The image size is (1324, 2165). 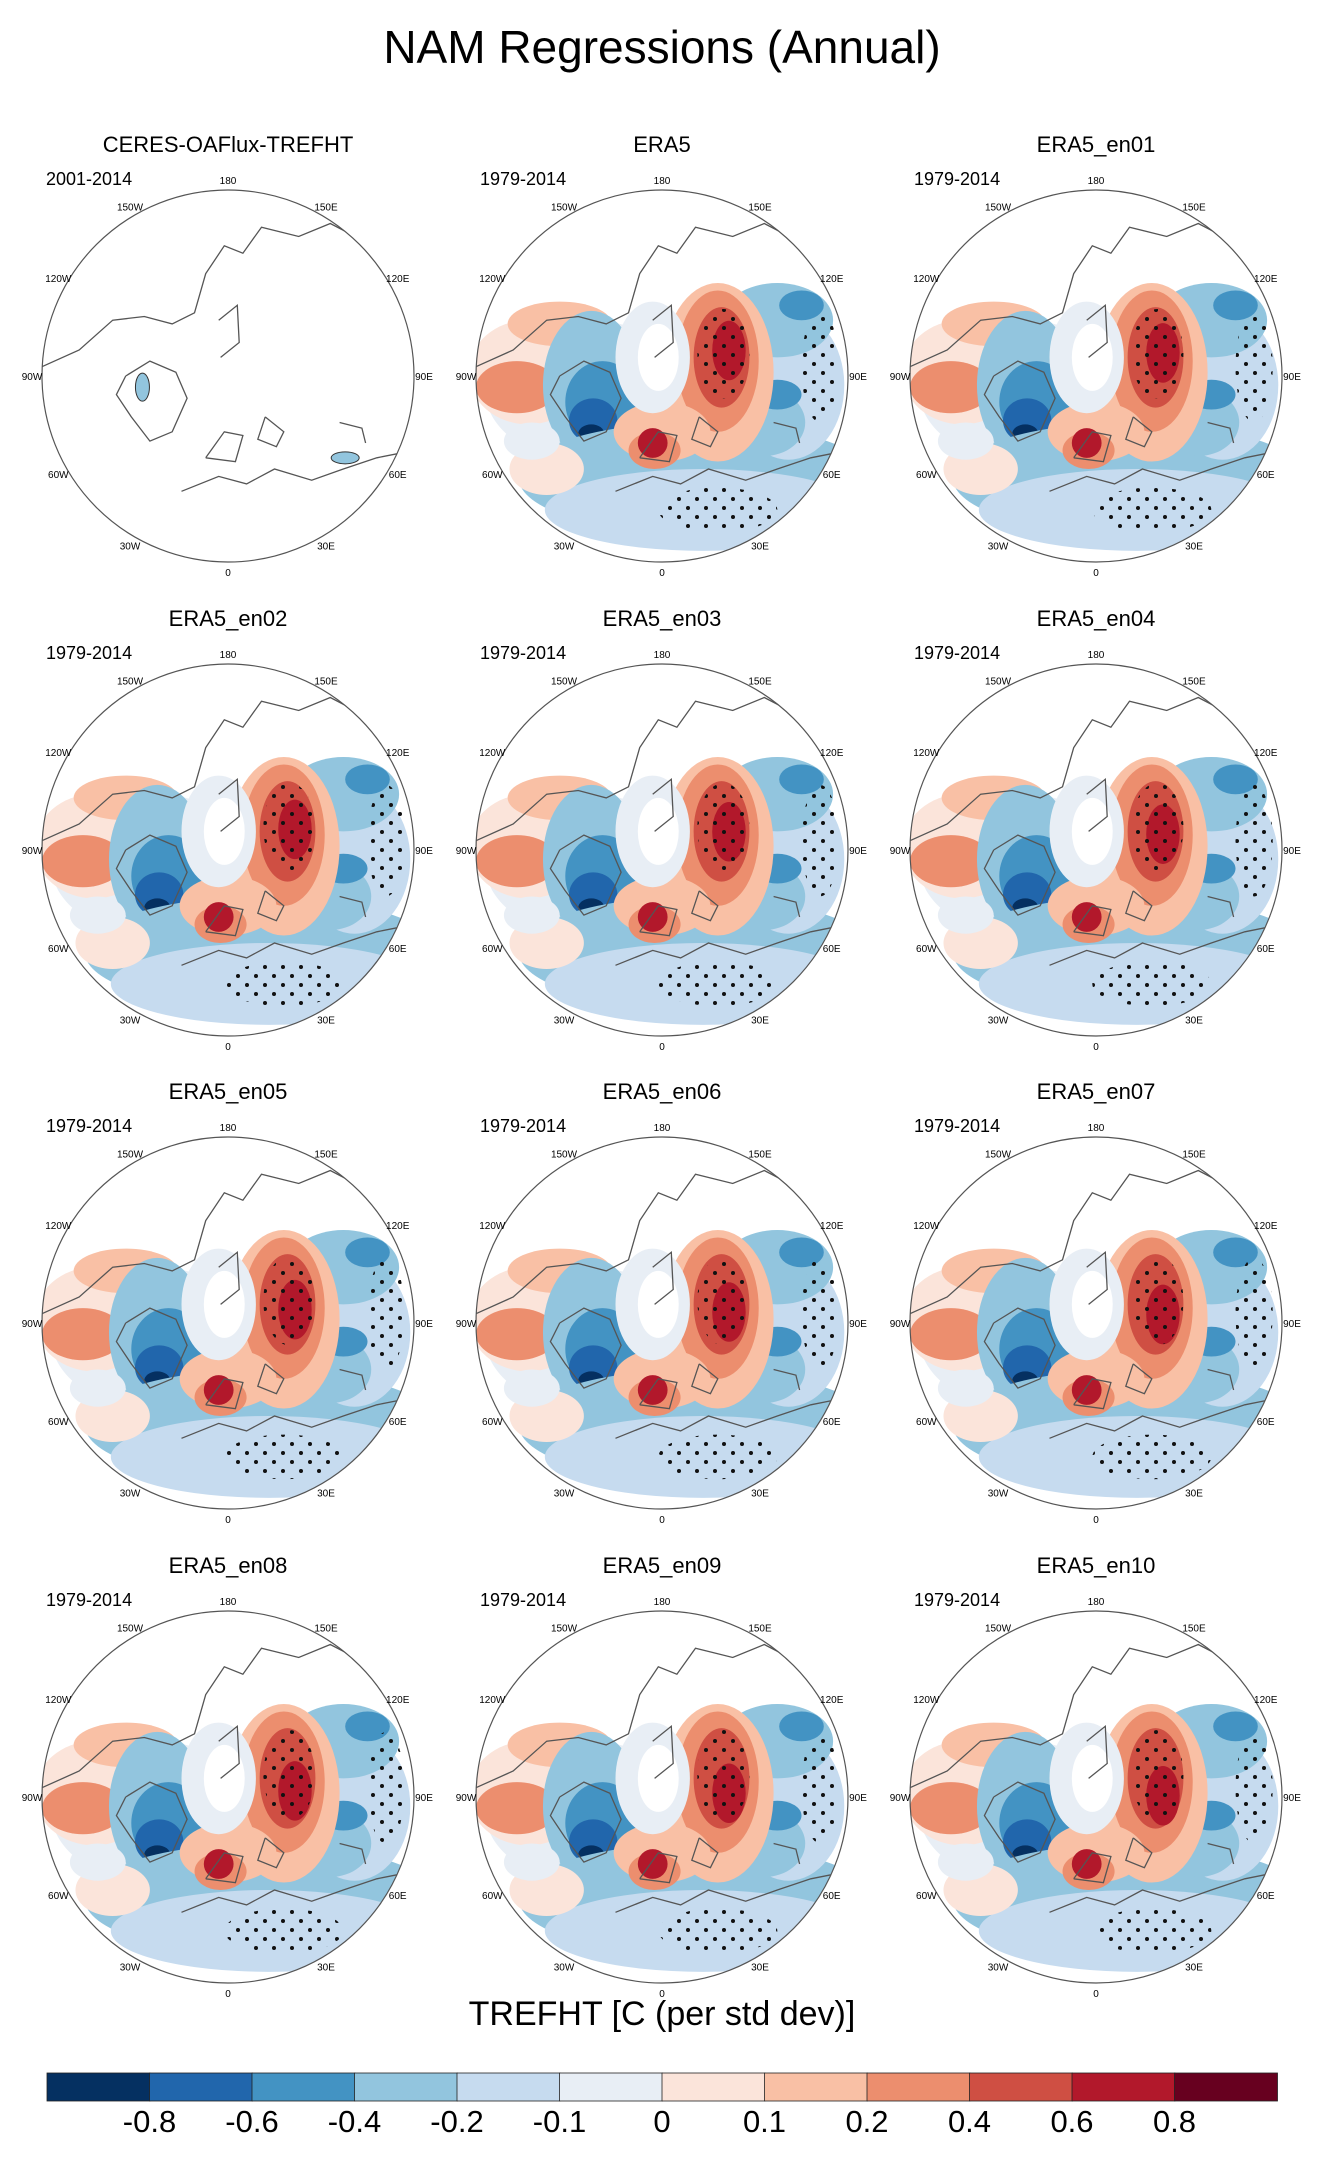 I want to click on colorbar-label: TREFHT [C (per std dev)], so click(x=662, y=2014).